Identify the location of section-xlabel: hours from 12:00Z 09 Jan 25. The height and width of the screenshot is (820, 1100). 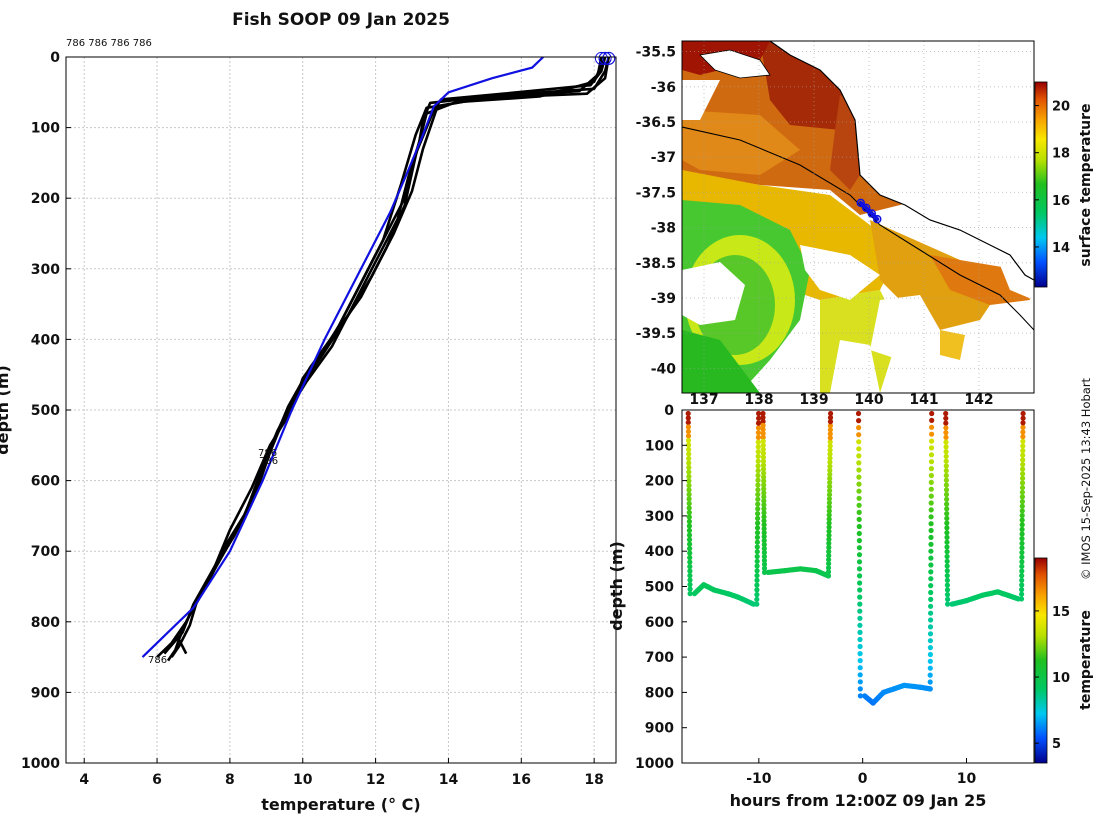
(858, 800).